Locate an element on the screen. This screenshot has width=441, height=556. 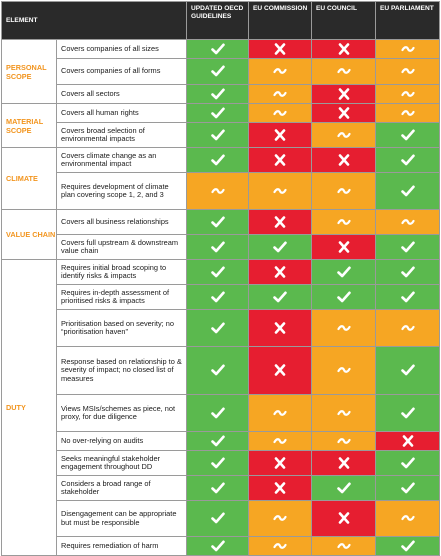
criterion-label: No over-relying on audits is located at coordinates (121, 441).